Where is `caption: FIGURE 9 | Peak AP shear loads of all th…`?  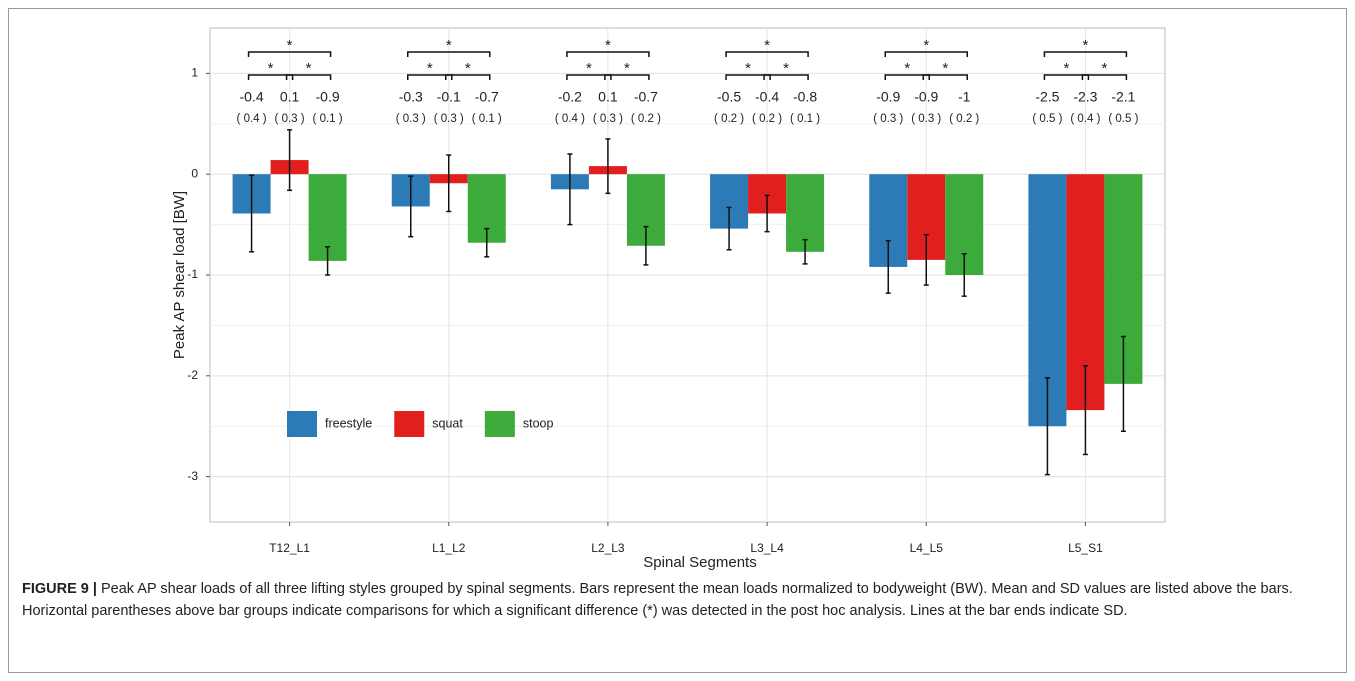 caption: FIGURE 9 | Peak AP shear loads of all th… is located at coordinates (677, 600).